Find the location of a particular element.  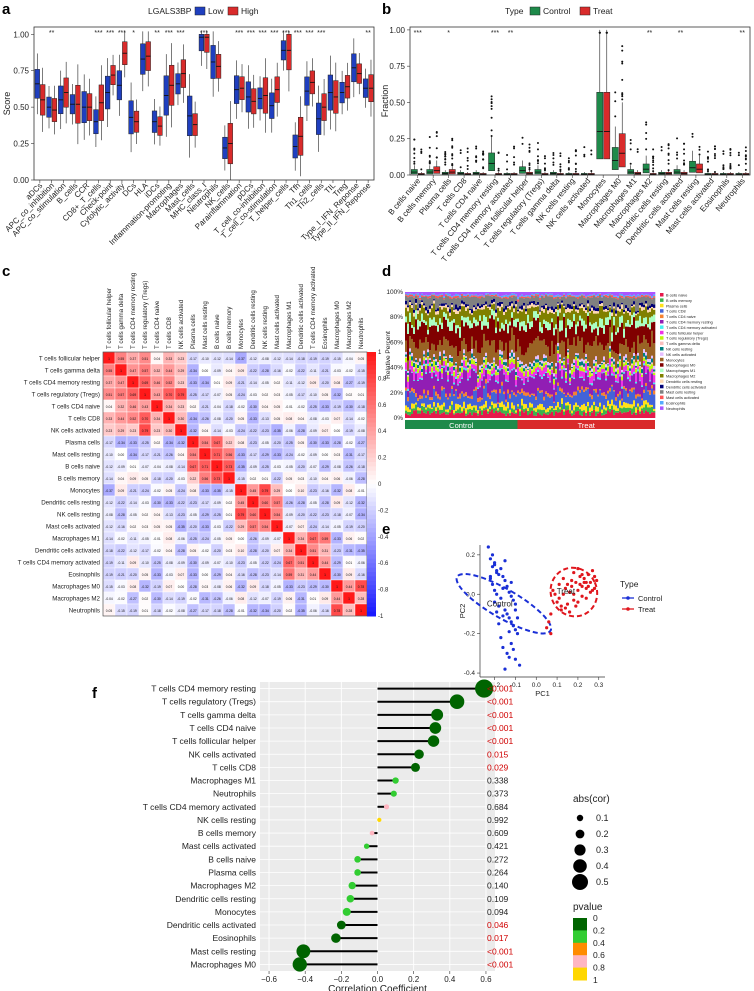

panel-c-cell-value: -0.30 is located at coordinates (253, 407).